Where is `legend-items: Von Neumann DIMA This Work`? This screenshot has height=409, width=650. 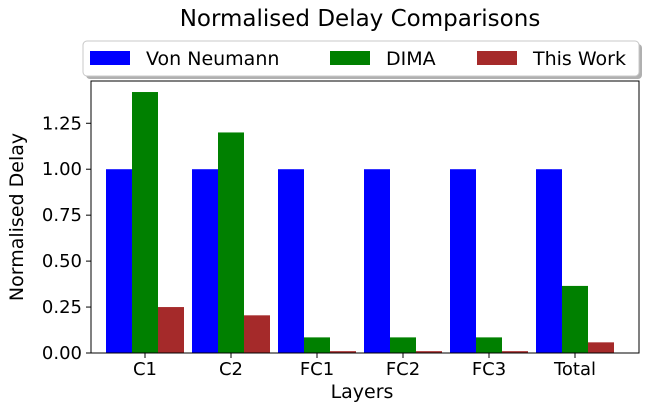 legend-items: Von Neumann DIMA This Work is located at coordinates (358, 59).